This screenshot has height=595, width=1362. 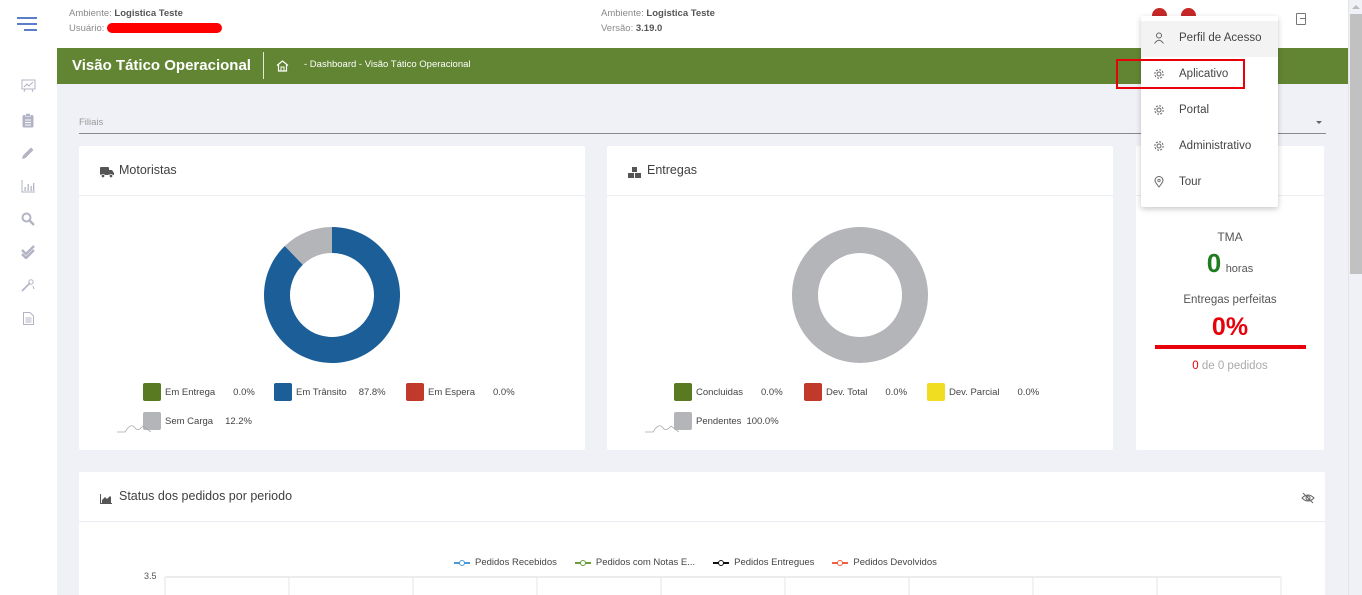 I want to click on header-env-info: Ambiente: Logistica Teste Versão: 3.19.0, so click(x=658, y=21).